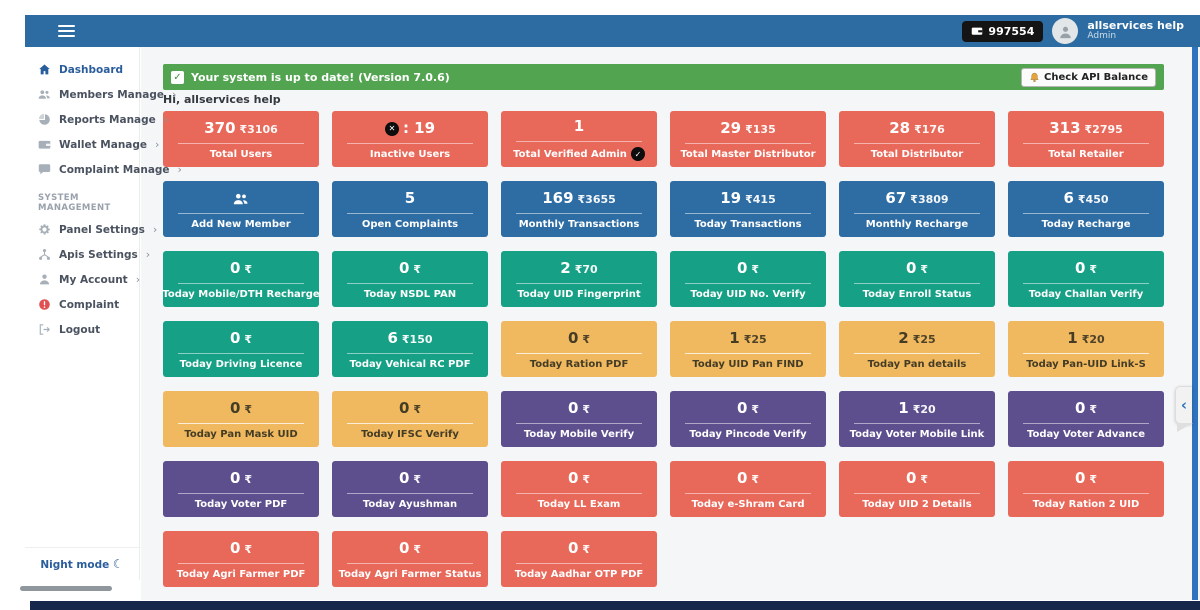  What do you see at coordinates (579, 279) in the screenshot?
I see `stat-card-today-uid-fingerprint: 2 ₹70 Today UID Fingerprint` at bounding box center [579, 279].